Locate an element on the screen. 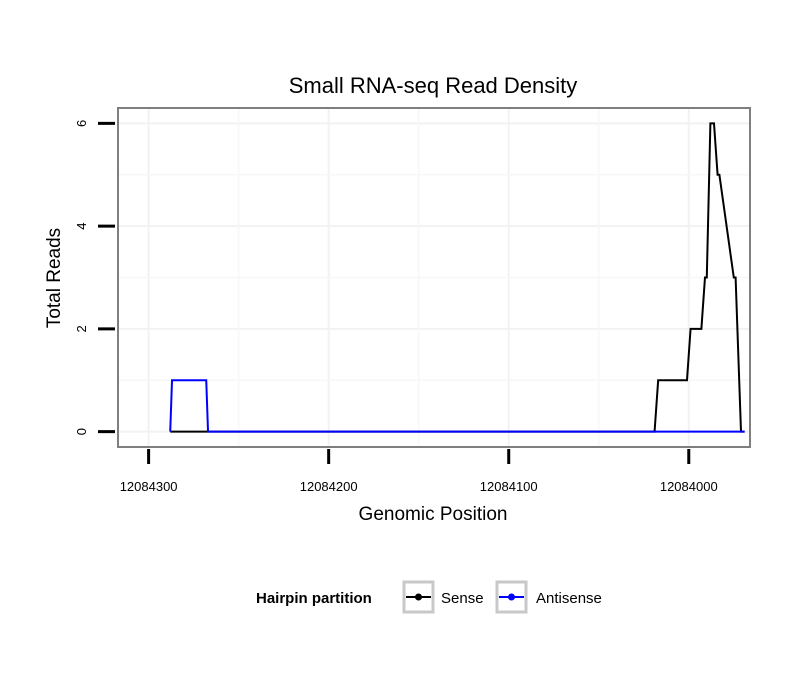 Image resolution: width=810 pixels, height=690 pixels. legend-label-sense: Sense is located at coordinates (462, 598).